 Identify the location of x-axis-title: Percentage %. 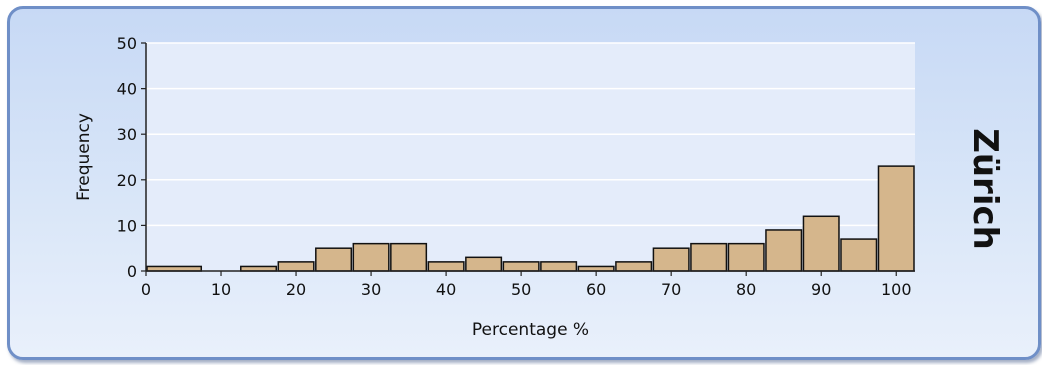
(530, 330).